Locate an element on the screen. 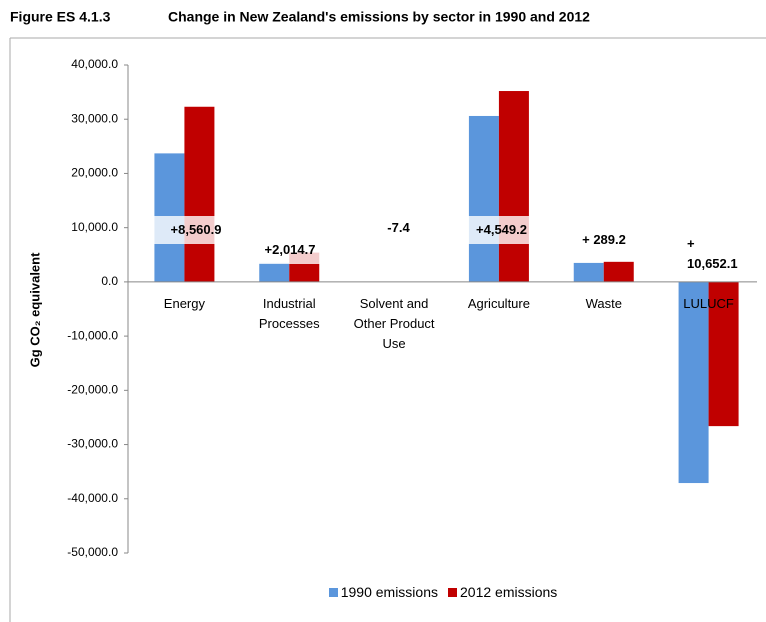 Image resolution: width=766 pixels, height=622 pixels. x-tick-label: LULUCF is located at coordinates (708, 303).